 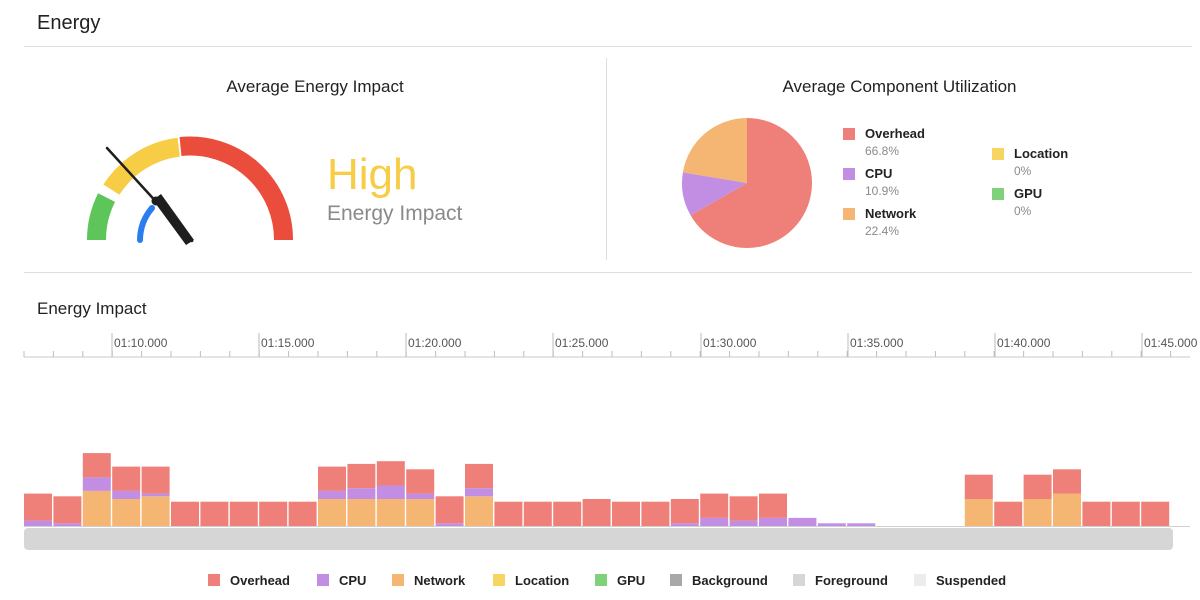 What do you see at coordinates (395, 213) in the screenshot?
I see `energy-level-subtitle: Energy Impact` at bounding box center [395, 213].